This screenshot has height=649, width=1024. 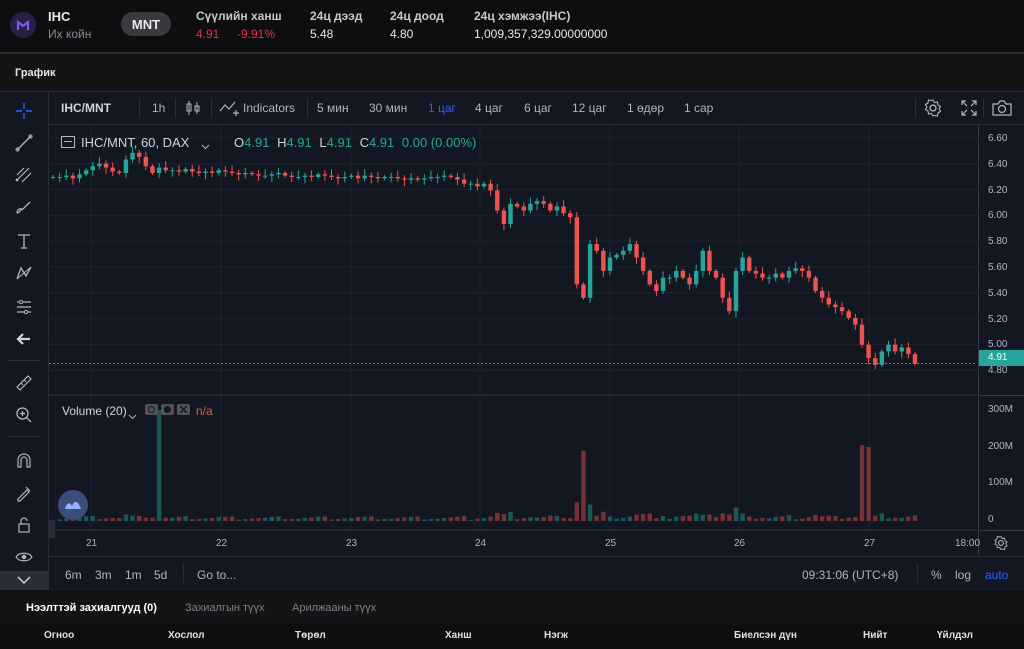 I want to click on clock-timezone: 09:31:06 (UTC+8), so click(x=850, y=575).